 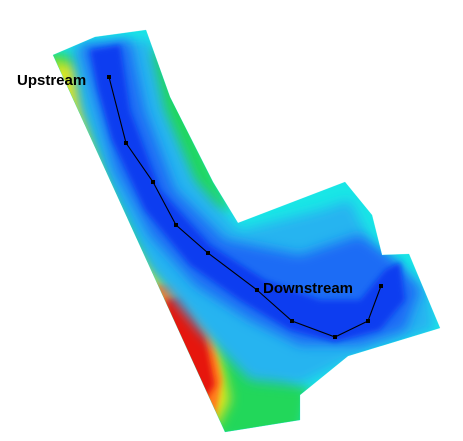 What do you see at coordinates (51, 80) in the screenshot?
I see `upstream-label: Upstream` at bounding box center [51, 80].